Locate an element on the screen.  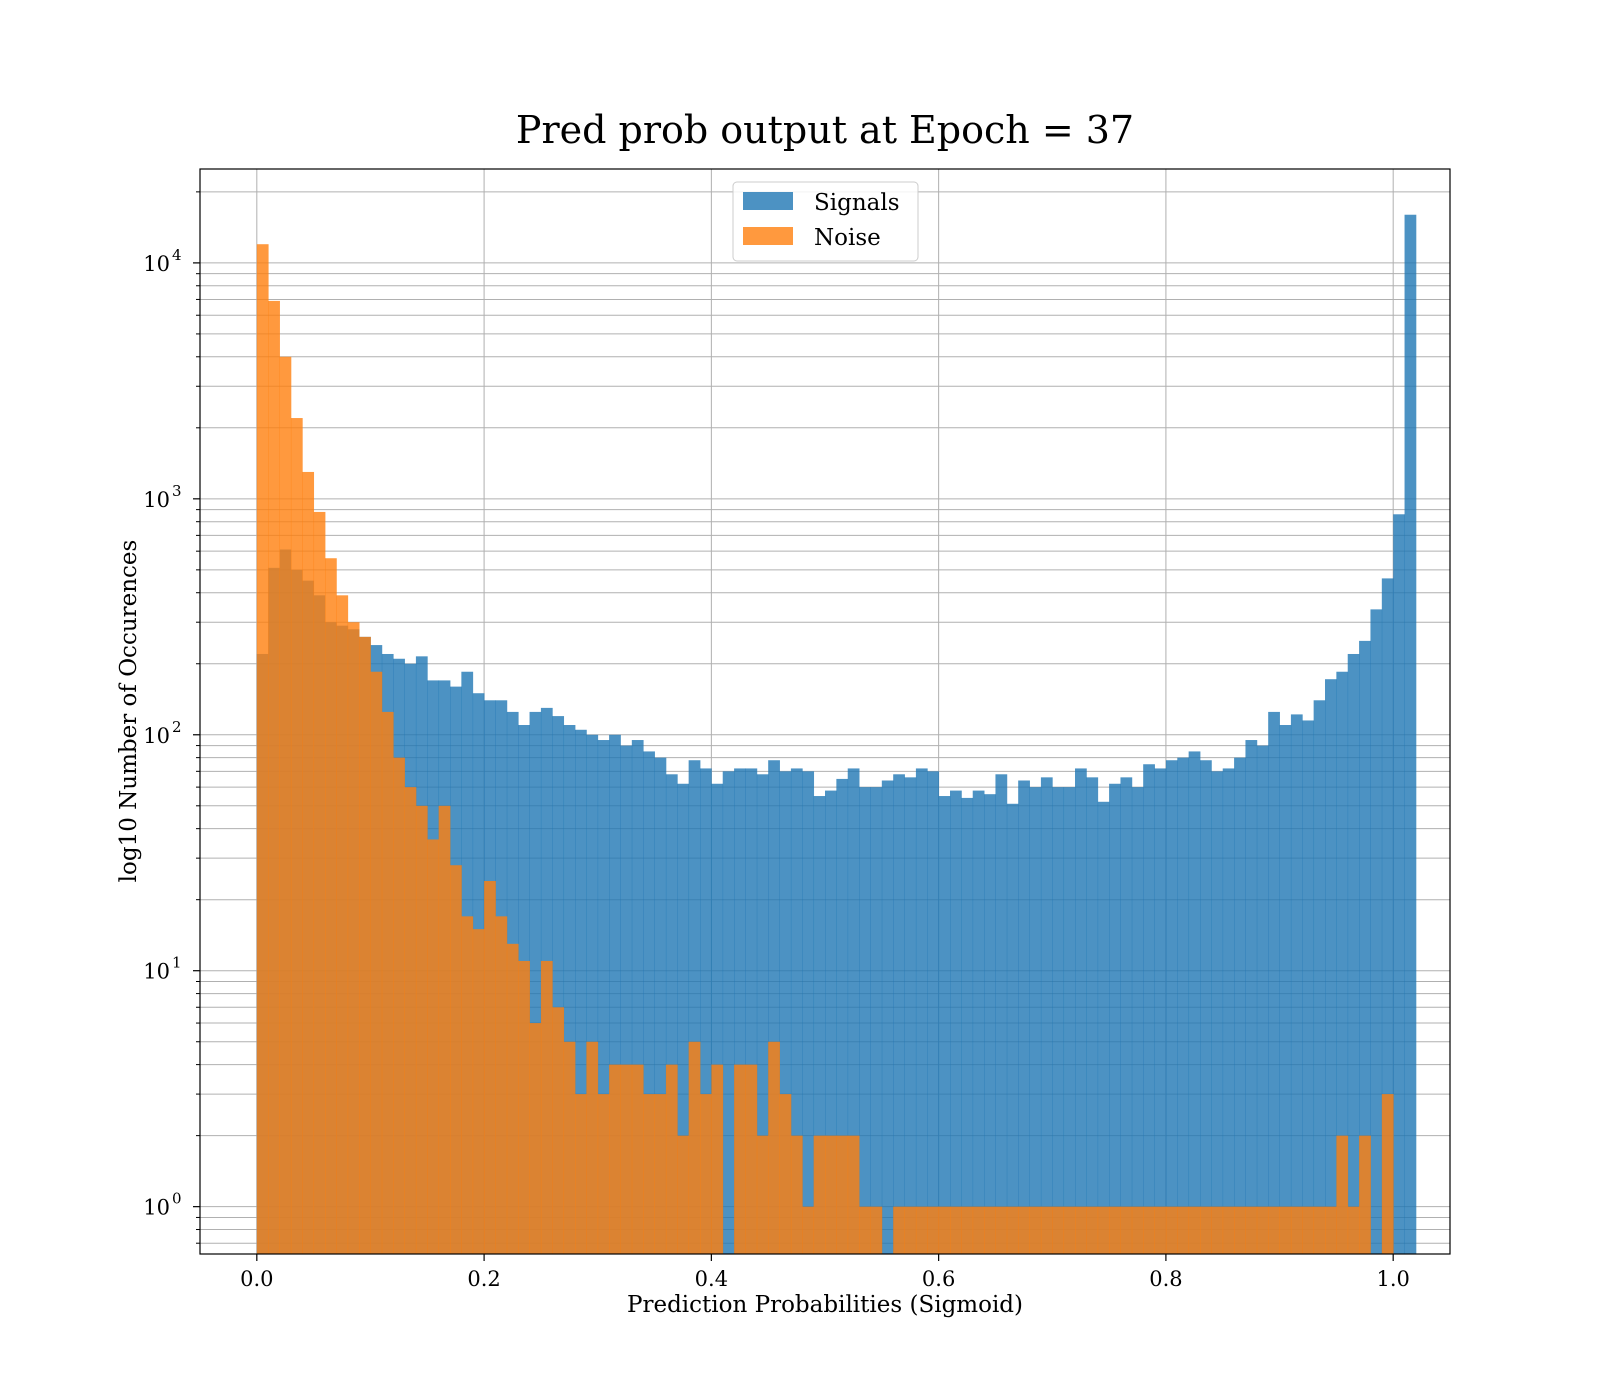
y-tick-exponent: 3 is located at coordinates (177, 491).